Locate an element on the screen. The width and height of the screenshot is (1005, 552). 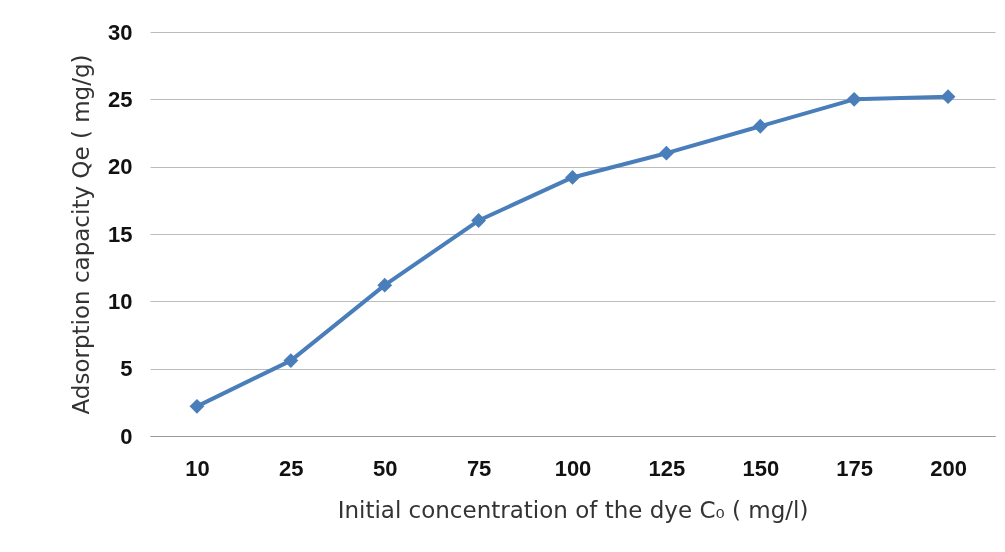
x-tick-label: 75 is located at coordinates (479, 468).